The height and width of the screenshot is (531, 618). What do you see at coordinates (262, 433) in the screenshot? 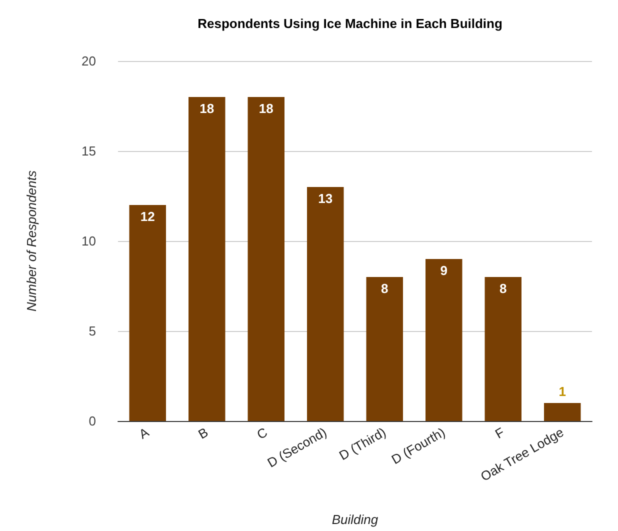
I see `x-tick-label: C` at bounding box center [262, 433].